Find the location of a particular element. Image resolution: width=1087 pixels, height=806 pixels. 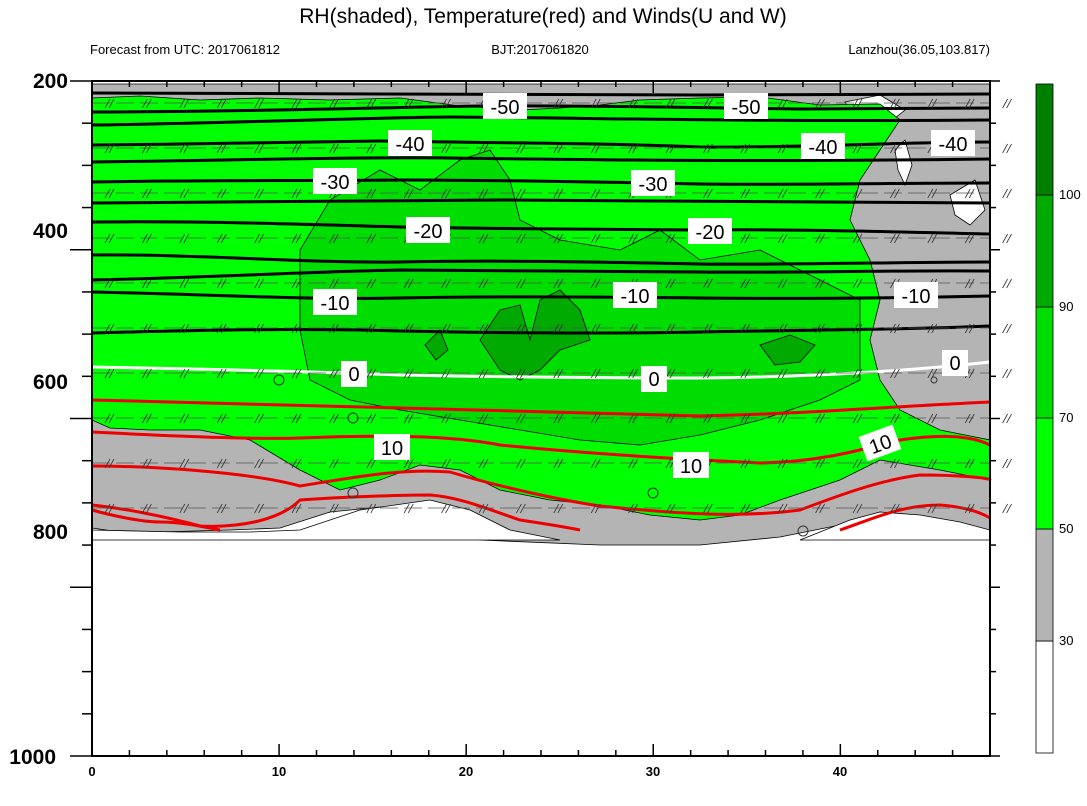

contour-label: 0 is located at coordinates (354, 374).